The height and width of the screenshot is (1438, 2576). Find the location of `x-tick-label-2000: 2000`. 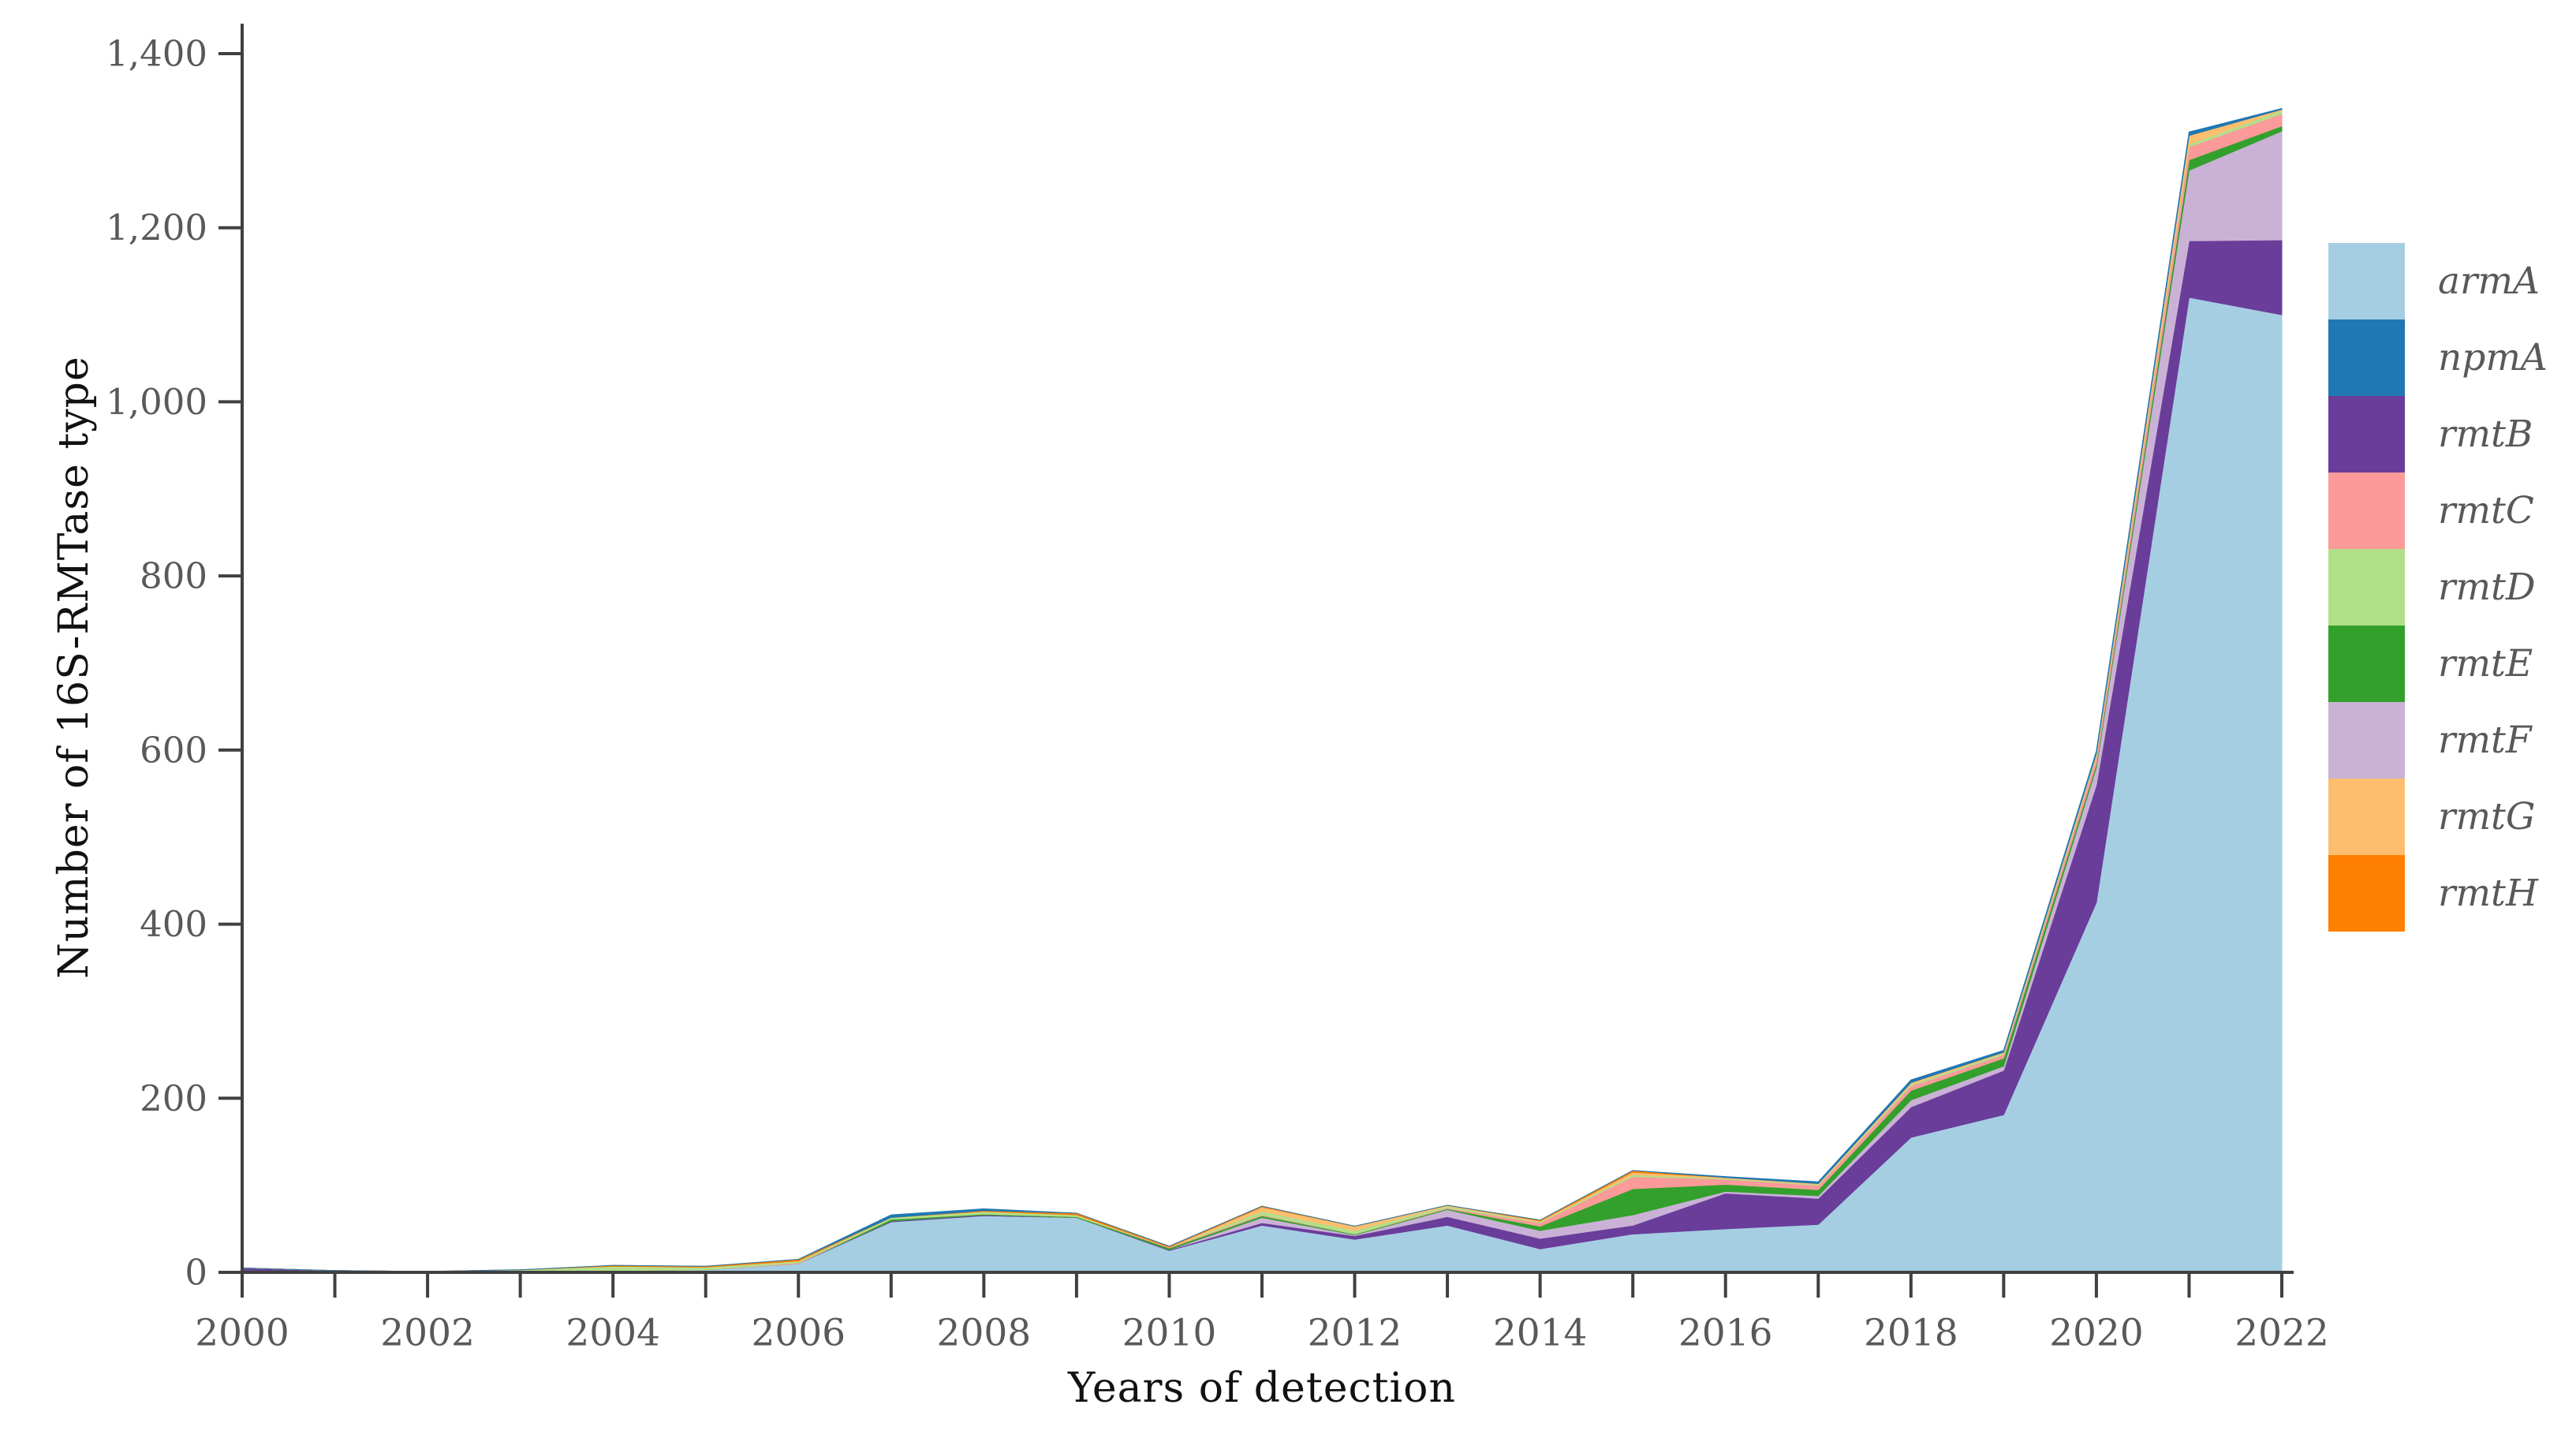

x-tick-label-2000: 2000 is located at coordinates (242, 1332).